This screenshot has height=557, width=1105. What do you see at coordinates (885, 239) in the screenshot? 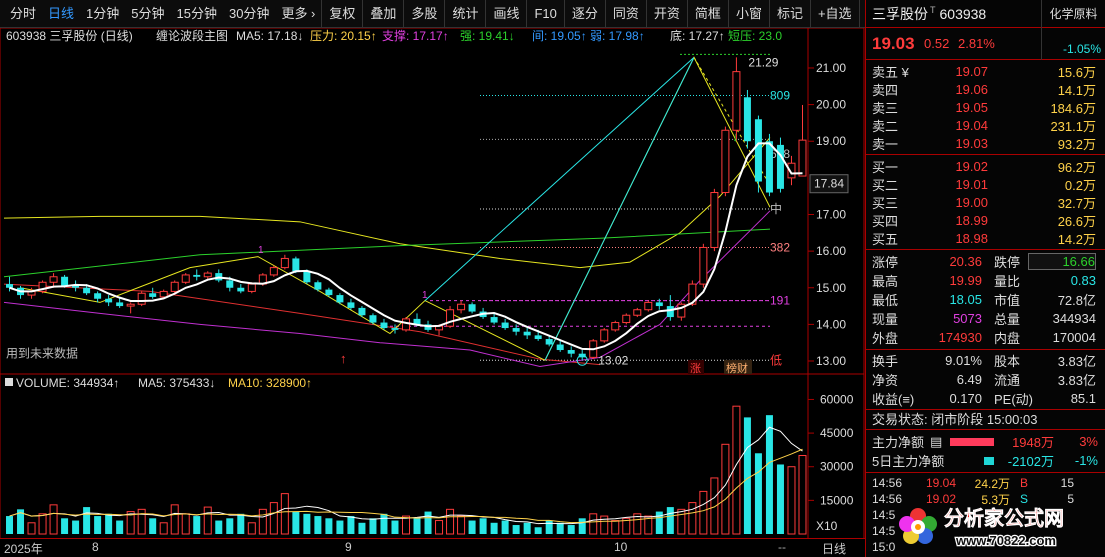
I see `order-label: 买五` at bounding box center [885, 239].